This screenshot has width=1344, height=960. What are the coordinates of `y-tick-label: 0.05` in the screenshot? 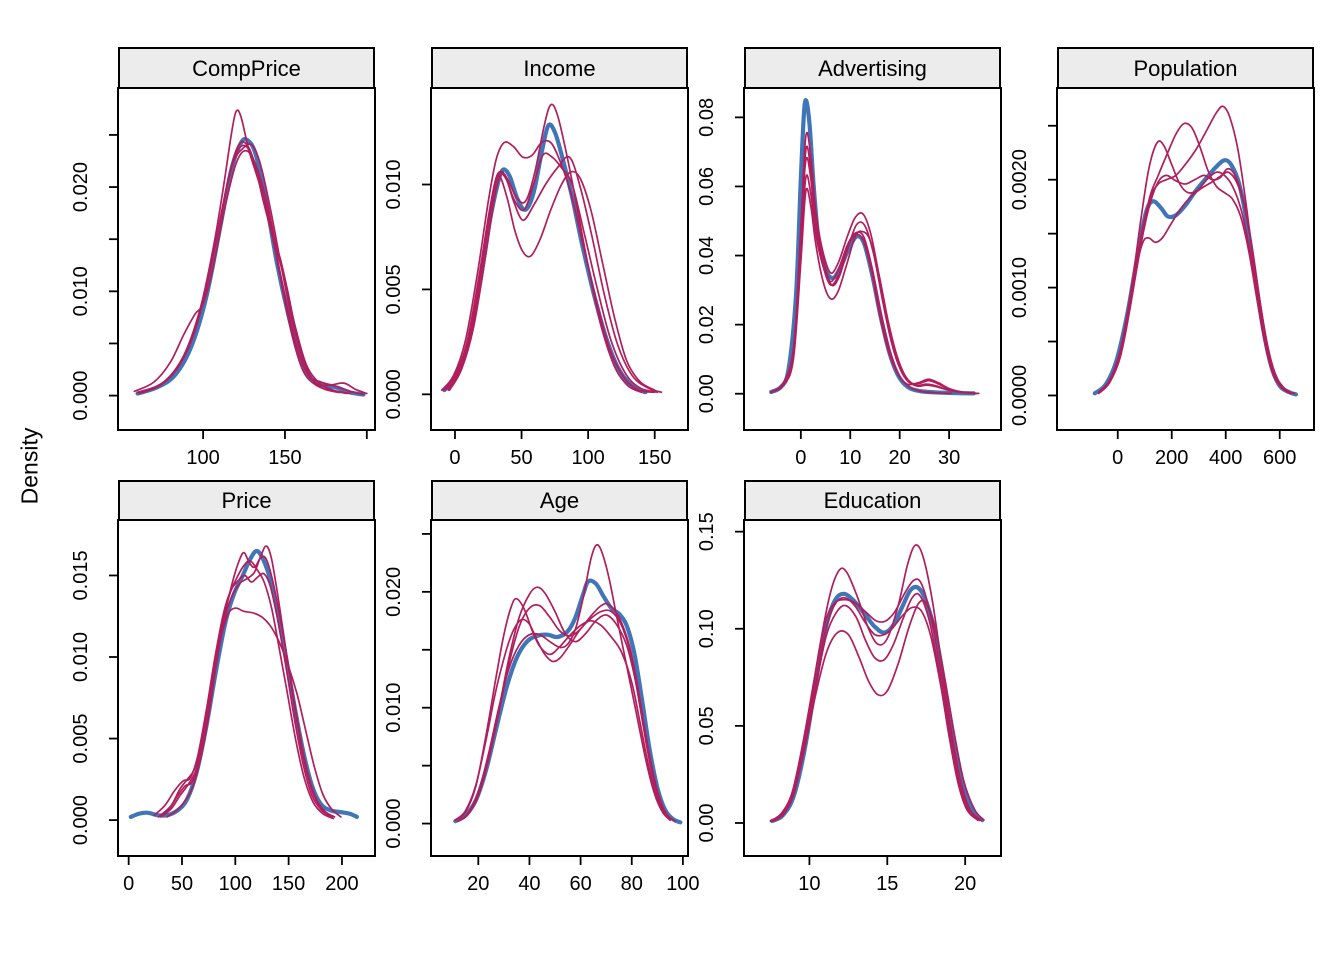 It's located at (707, 725).